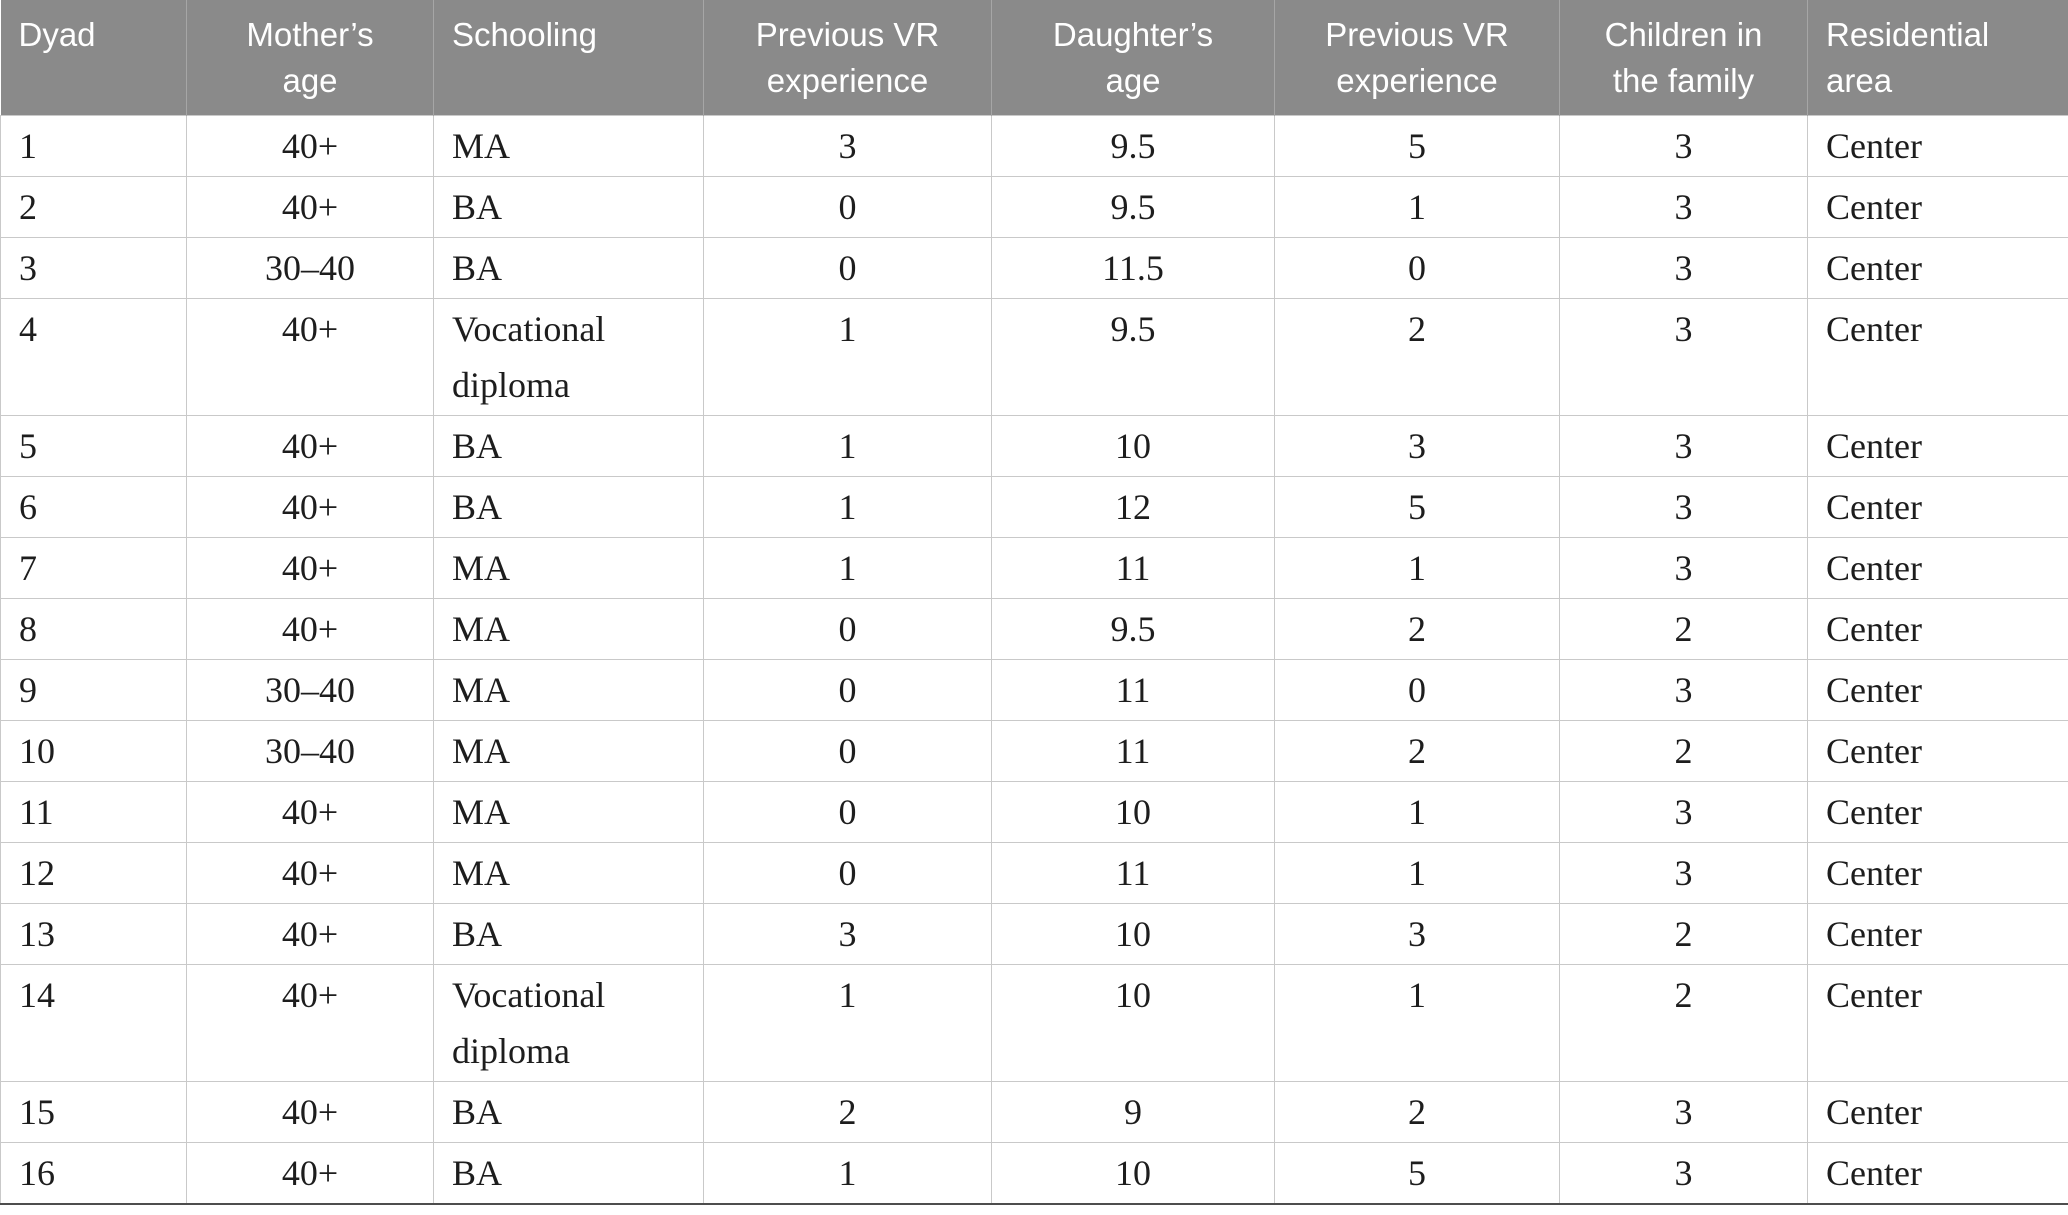  Describe the element at coordinates (93, 811) in the screenshot. I see `cell-dyad: 11` at that location.